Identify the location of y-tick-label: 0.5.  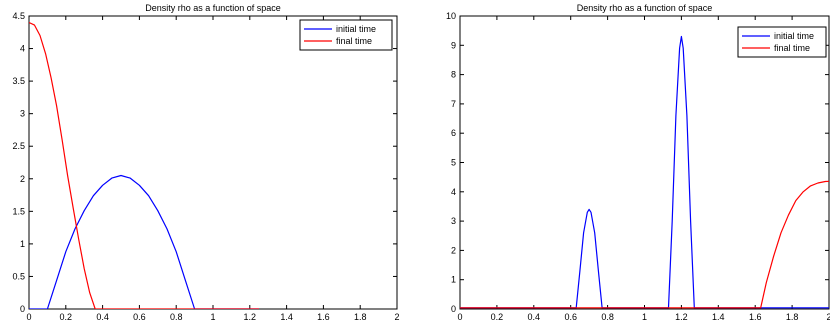
(18, 276).